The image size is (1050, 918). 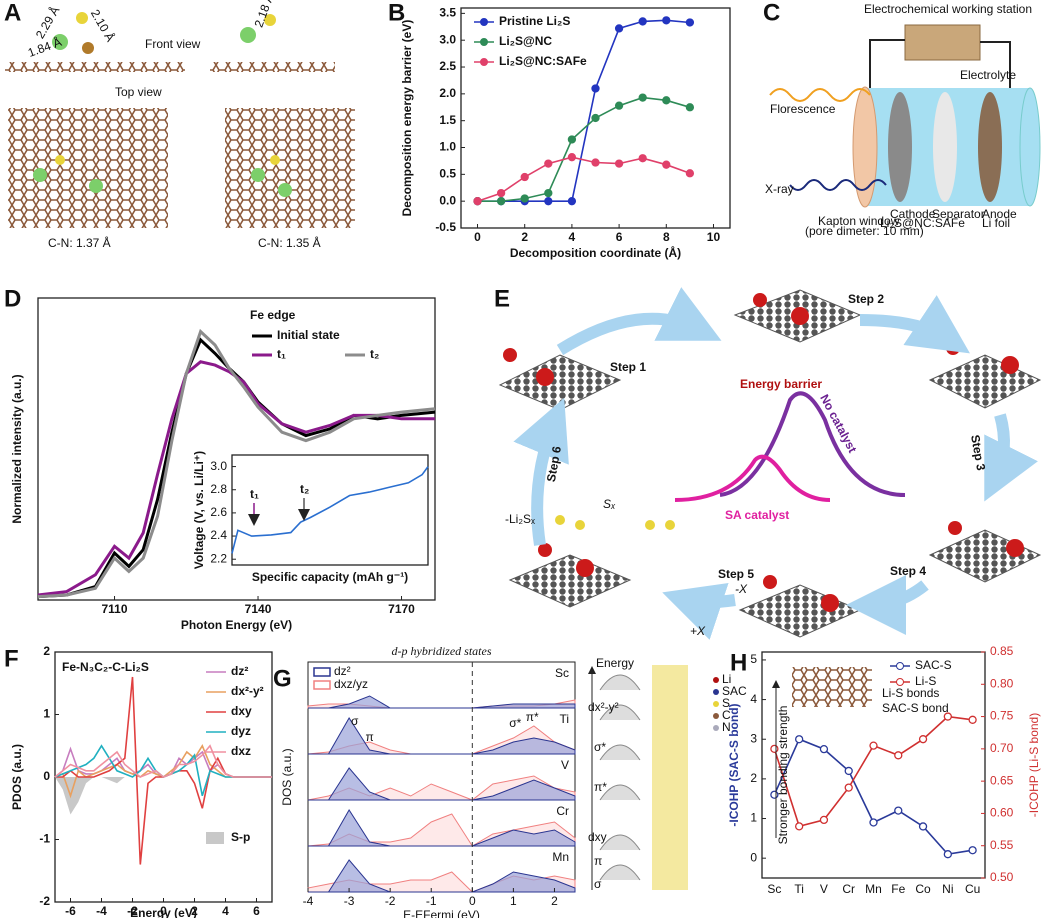 What do you see at coordinates (44, 901) in the screenshot?
I see `y-tick-label: -2` at bounding box center [44, 901].